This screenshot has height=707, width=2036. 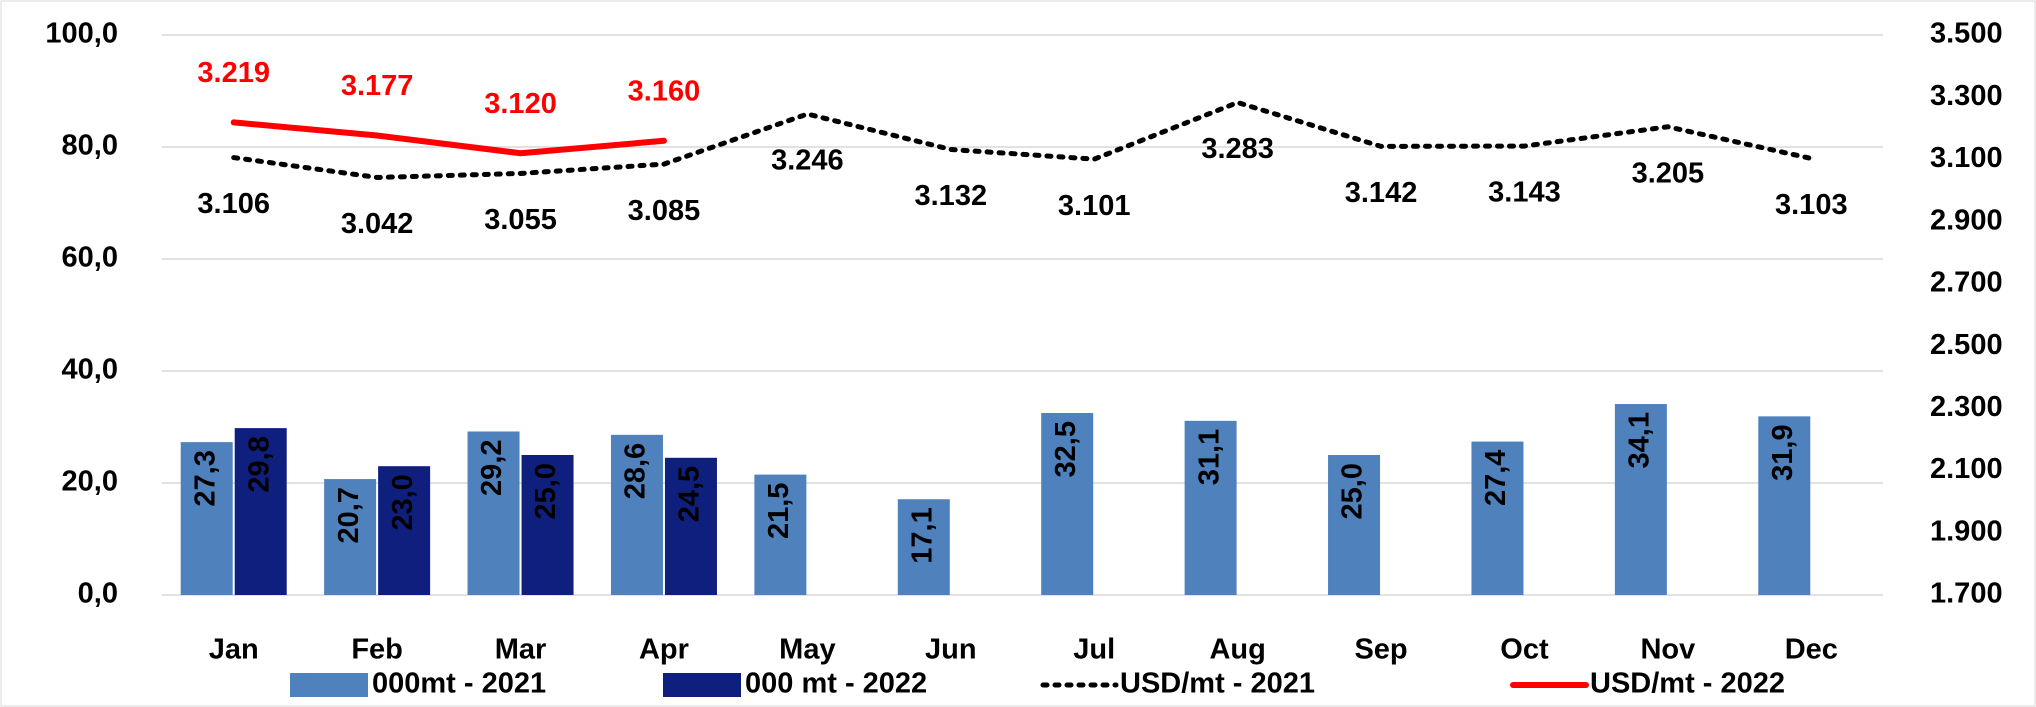 What do you see at coordinates (807, 650) in the screenshot?
I see `x-tick-label: May` at bounding box center [807, 650].